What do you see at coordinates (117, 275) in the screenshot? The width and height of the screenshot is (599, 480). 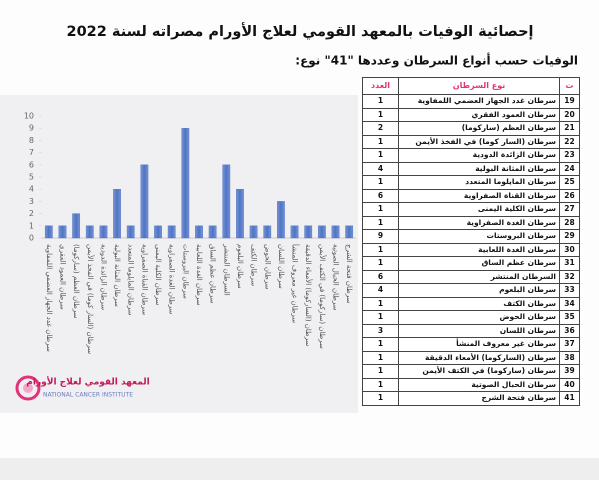 I see `x-tick-label: سرطان المثانة البولية` at bounding box center [117, 275].